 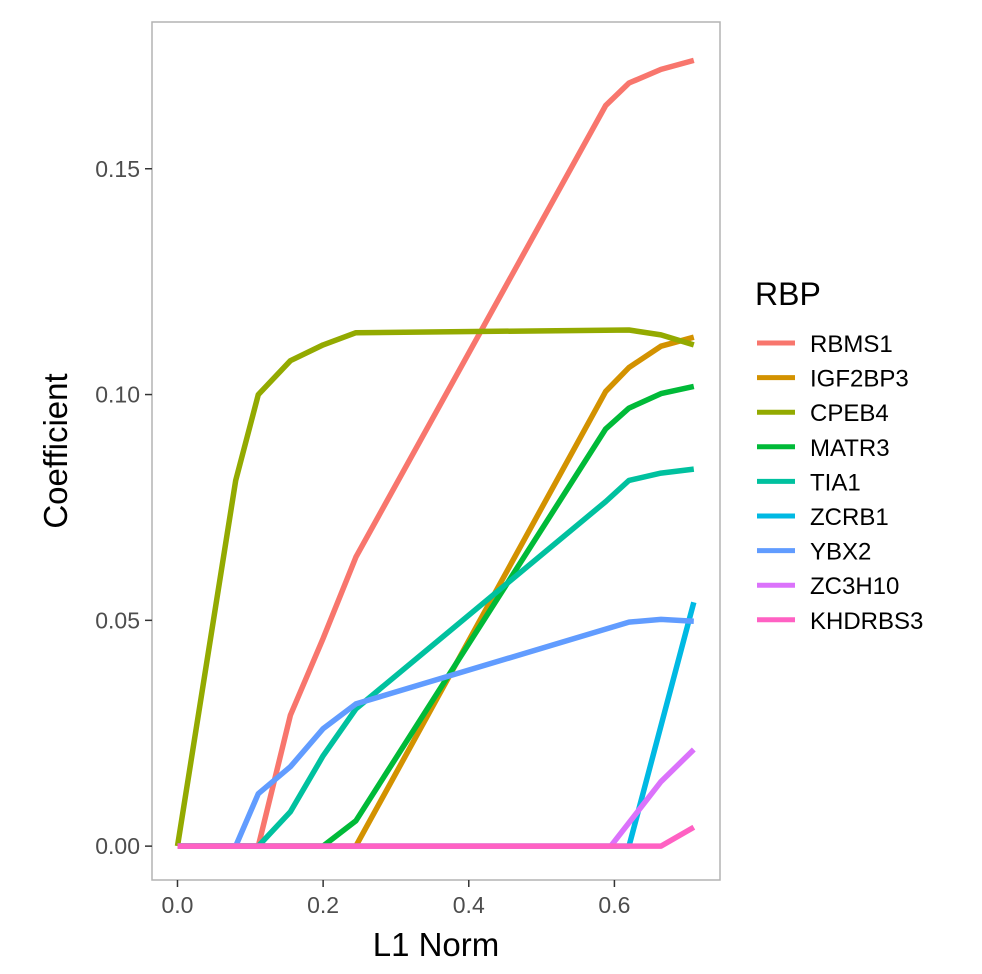 I want to click on legend-label: ZCRB1, so click(x=849, y=517).